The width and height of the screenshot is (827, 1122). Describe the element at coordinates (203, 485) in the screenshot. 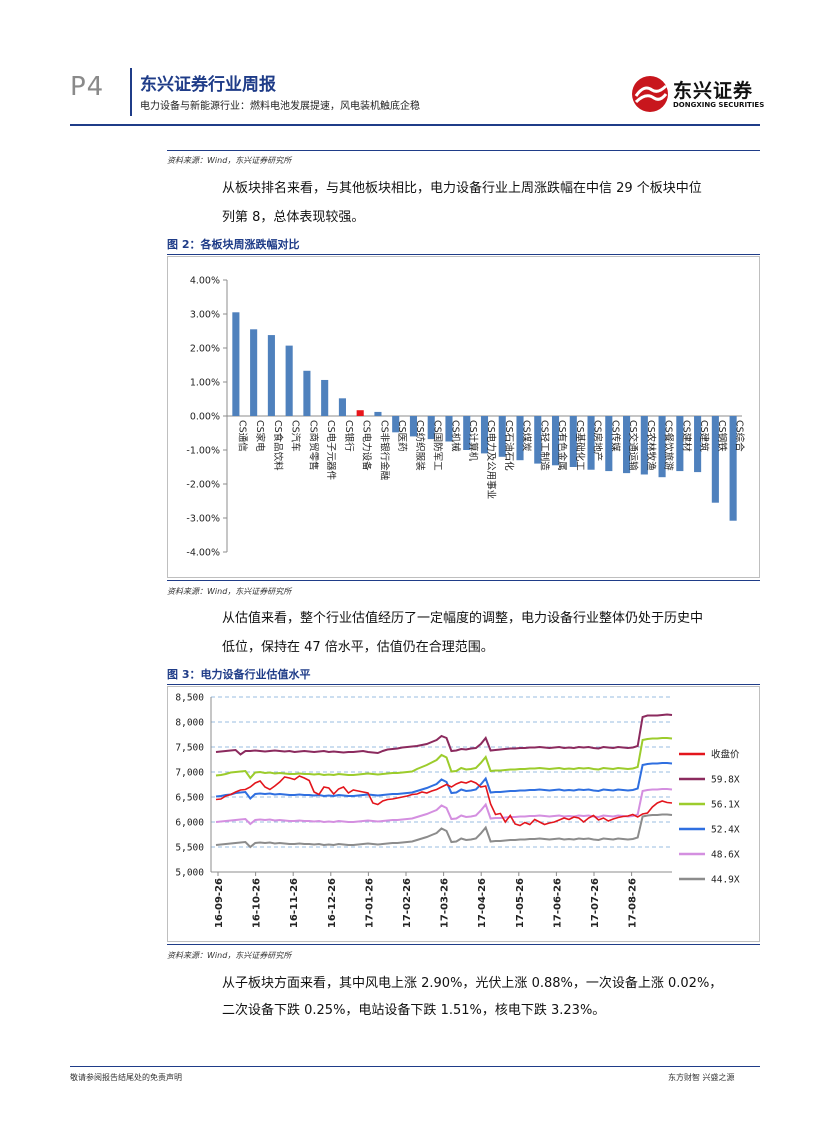

I see `y-tick-label: -2.00%` at that location.